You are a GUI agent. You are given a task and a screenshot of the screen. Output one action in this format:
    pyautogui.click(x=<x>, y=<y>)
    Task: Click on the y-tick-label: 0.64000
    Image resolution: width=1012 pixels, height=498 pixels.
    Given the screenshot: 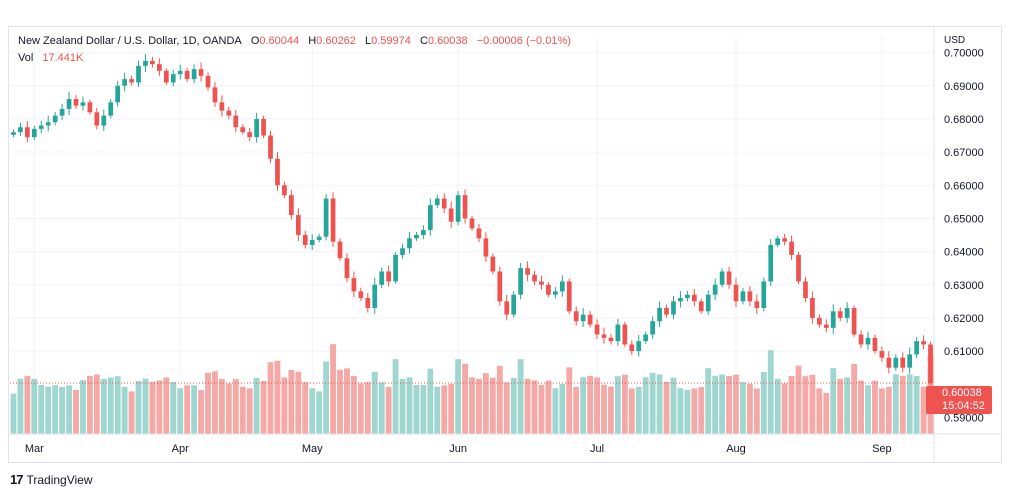 What is the action you would take?
    pyautogui.click(x=964, y=253)
    